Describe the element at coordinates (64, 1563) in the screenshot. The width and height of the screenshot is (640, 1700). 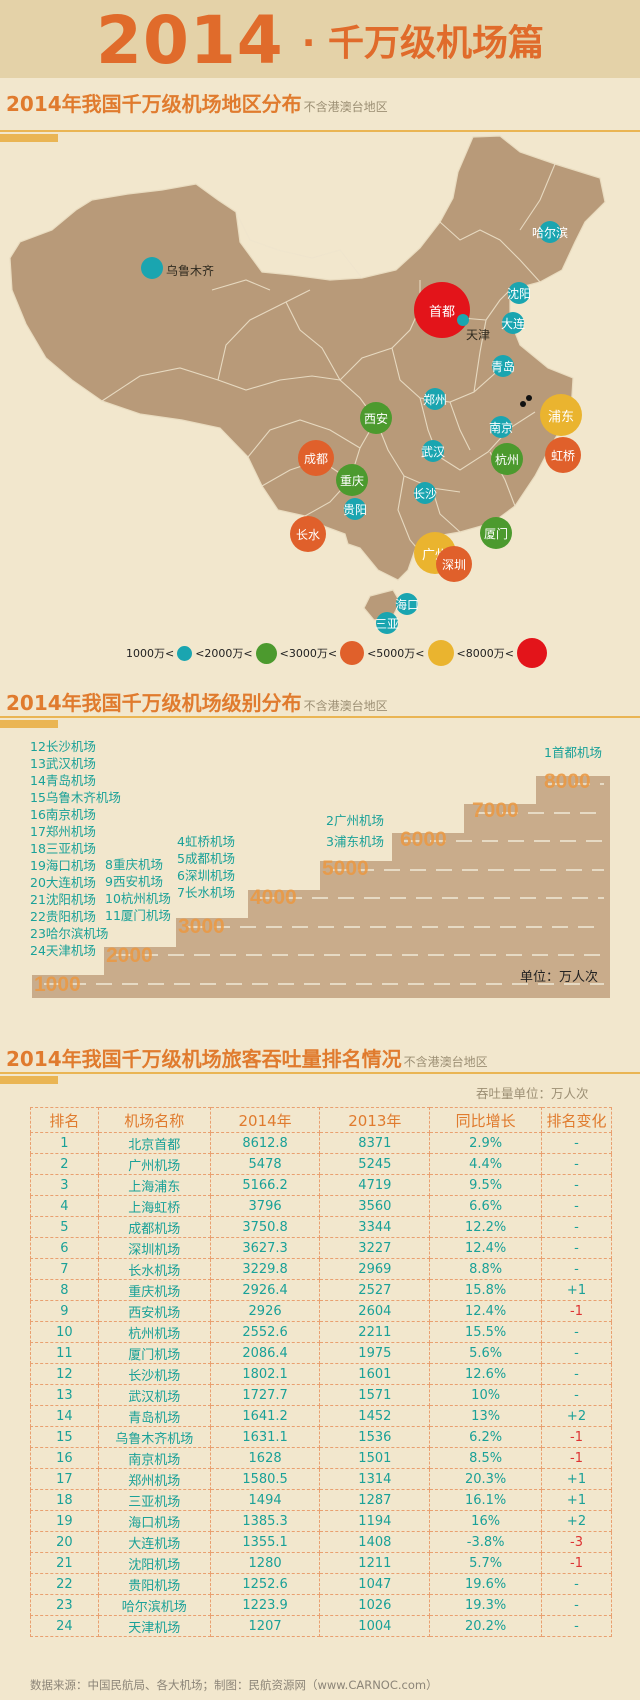
I see `cell-rank: 21` at that location.